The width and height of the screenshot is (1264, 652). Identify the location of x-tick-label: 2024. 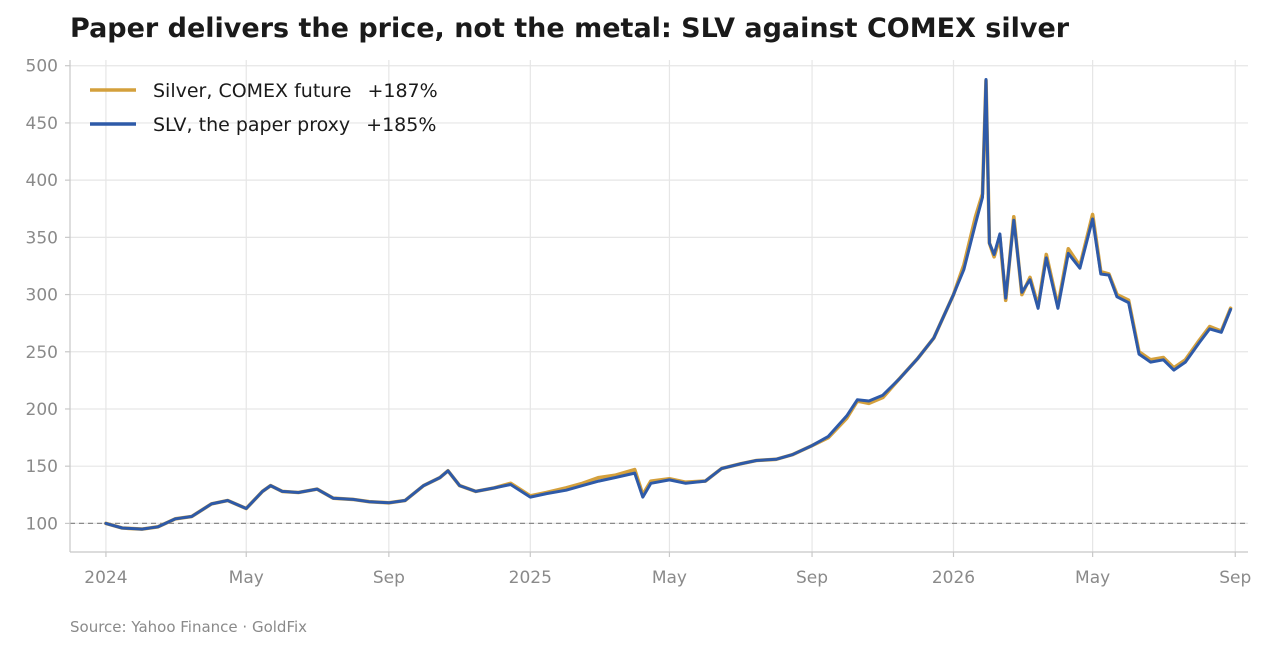
(105, 578).